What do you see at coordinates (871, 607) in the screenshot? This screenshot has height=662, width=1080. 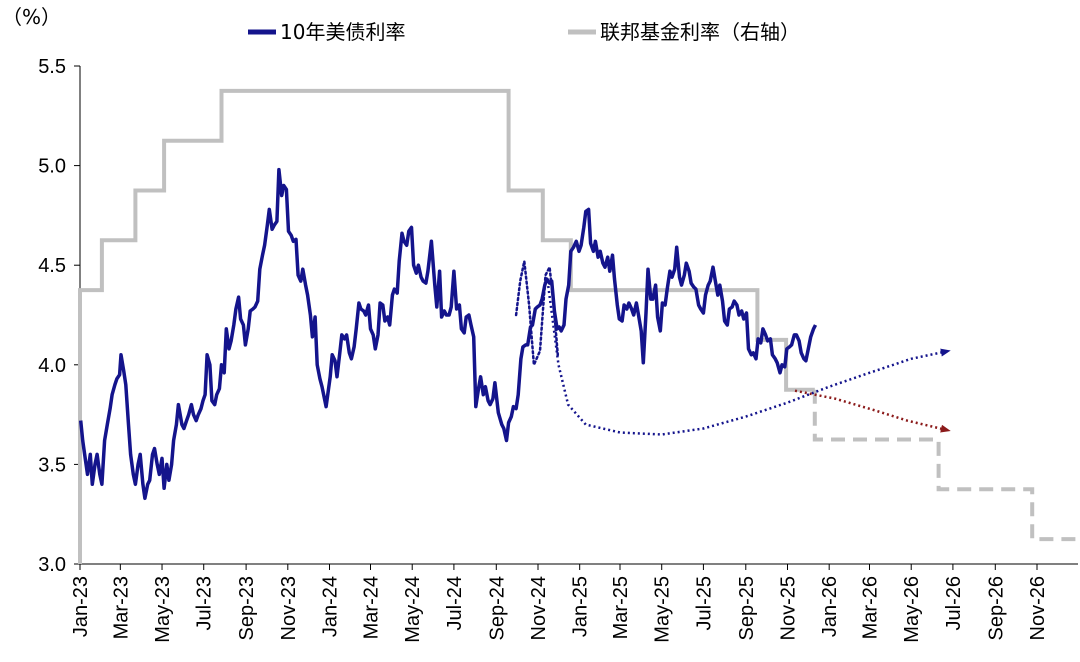 I see `x-tick-label: Mar-26` at bounding box center [871, 607].